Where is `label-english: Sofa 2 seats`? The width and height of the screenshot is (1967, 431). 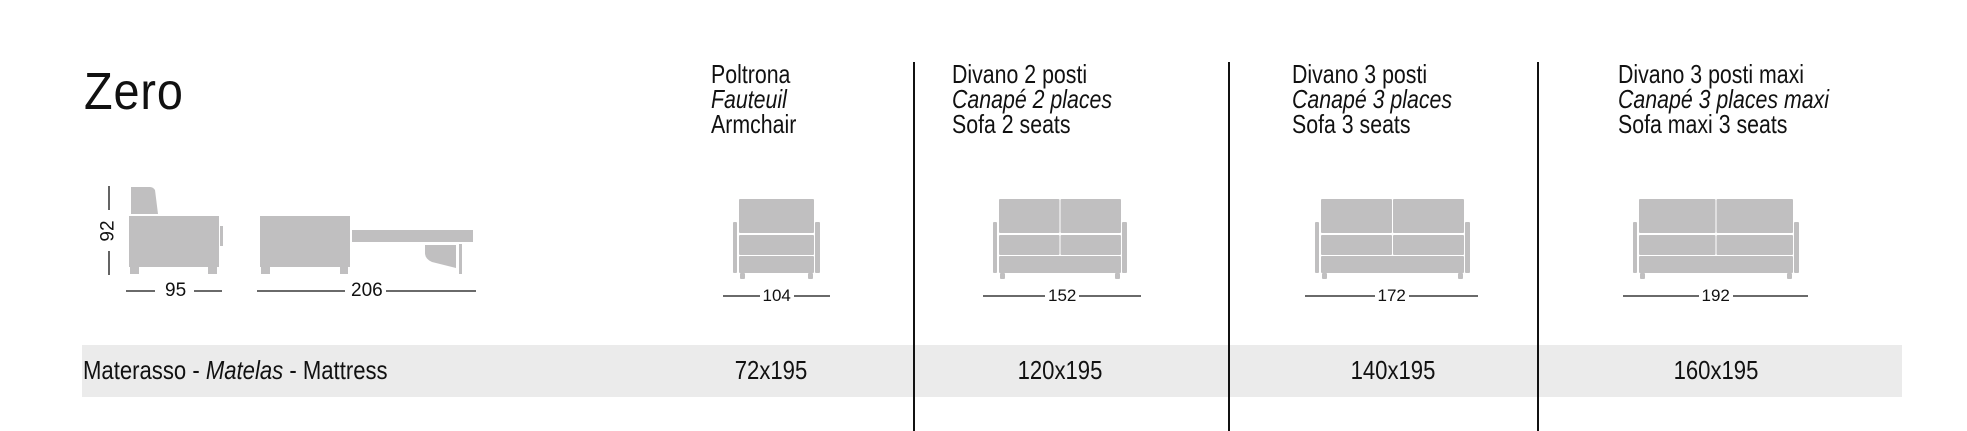
label-english: Sofa 2 seats is located at coordinates (1011, 124).